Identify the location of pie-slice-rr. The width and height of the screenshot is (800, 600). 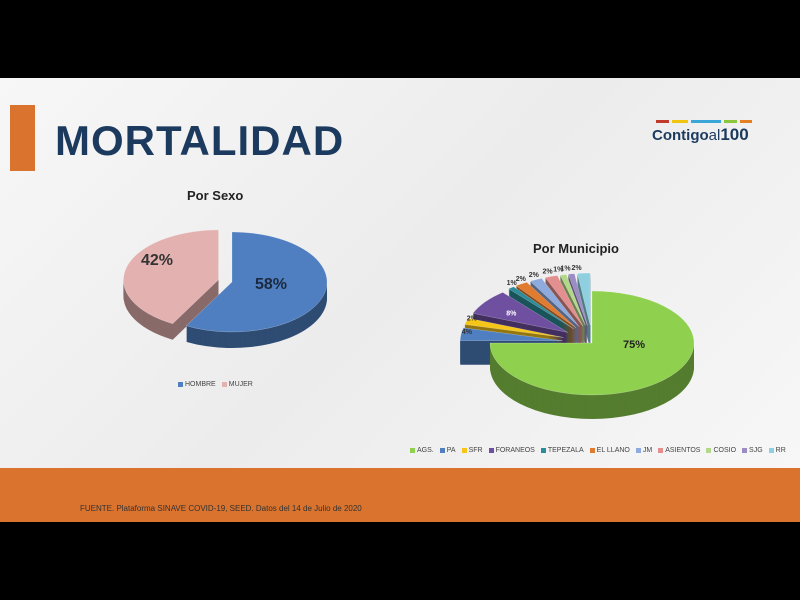
(584, 299).